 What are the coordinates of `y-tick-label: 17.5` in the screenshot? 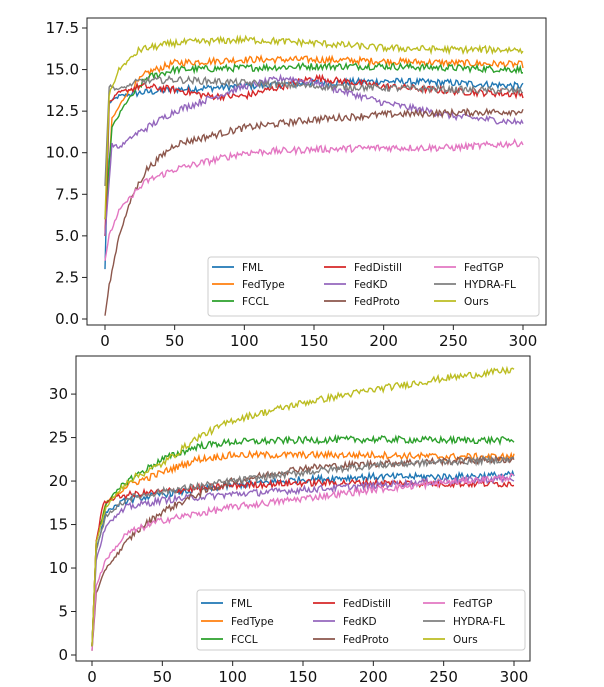 It's located at (62, 28).